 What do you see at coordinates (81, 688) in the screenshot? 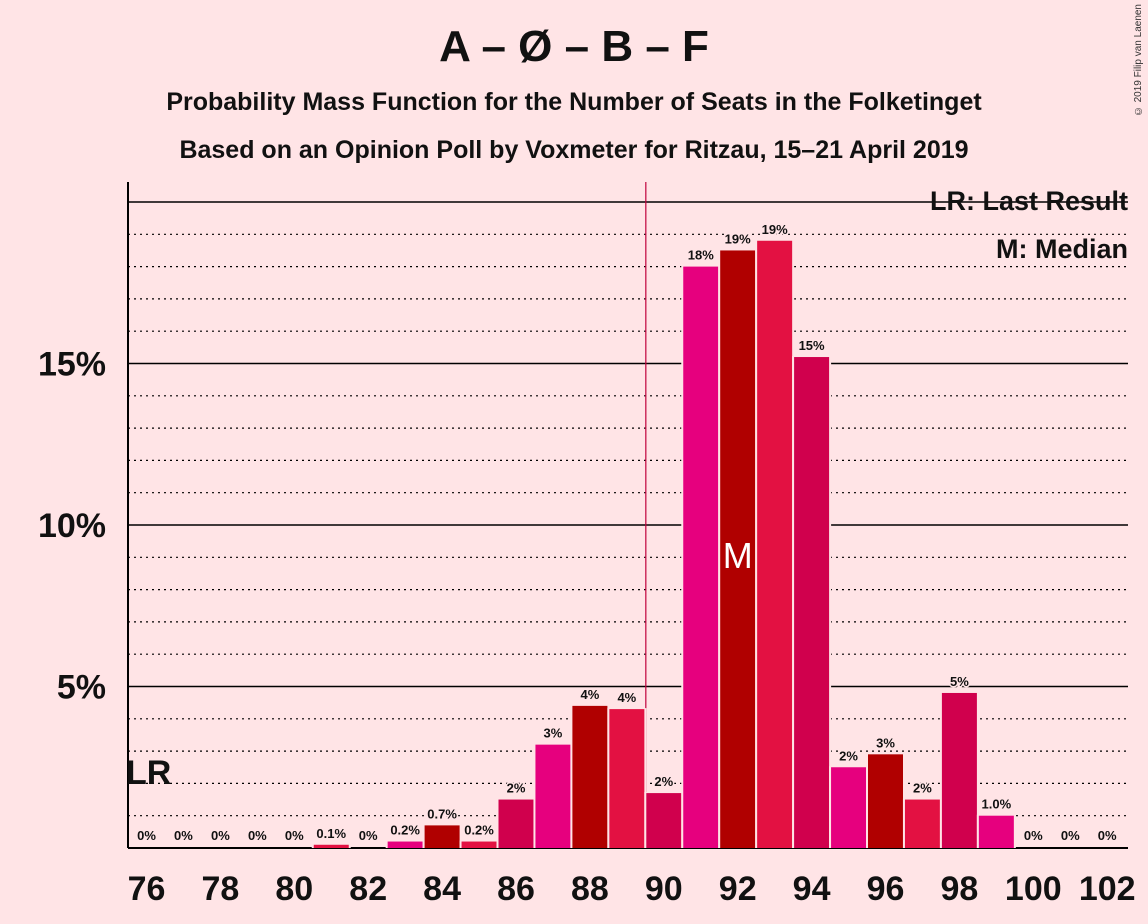
I see `y-tick-label: 5%` at bounding box center [81, 688].